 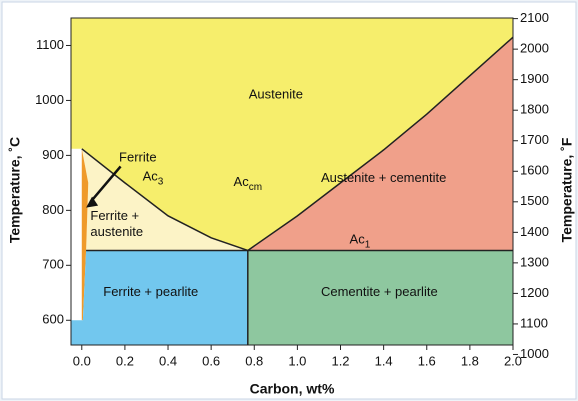 What do you see at coordinates (534, 139) in the screenshot?
I see `y2-tick-label: 1700` at bounding box center [534, 139].